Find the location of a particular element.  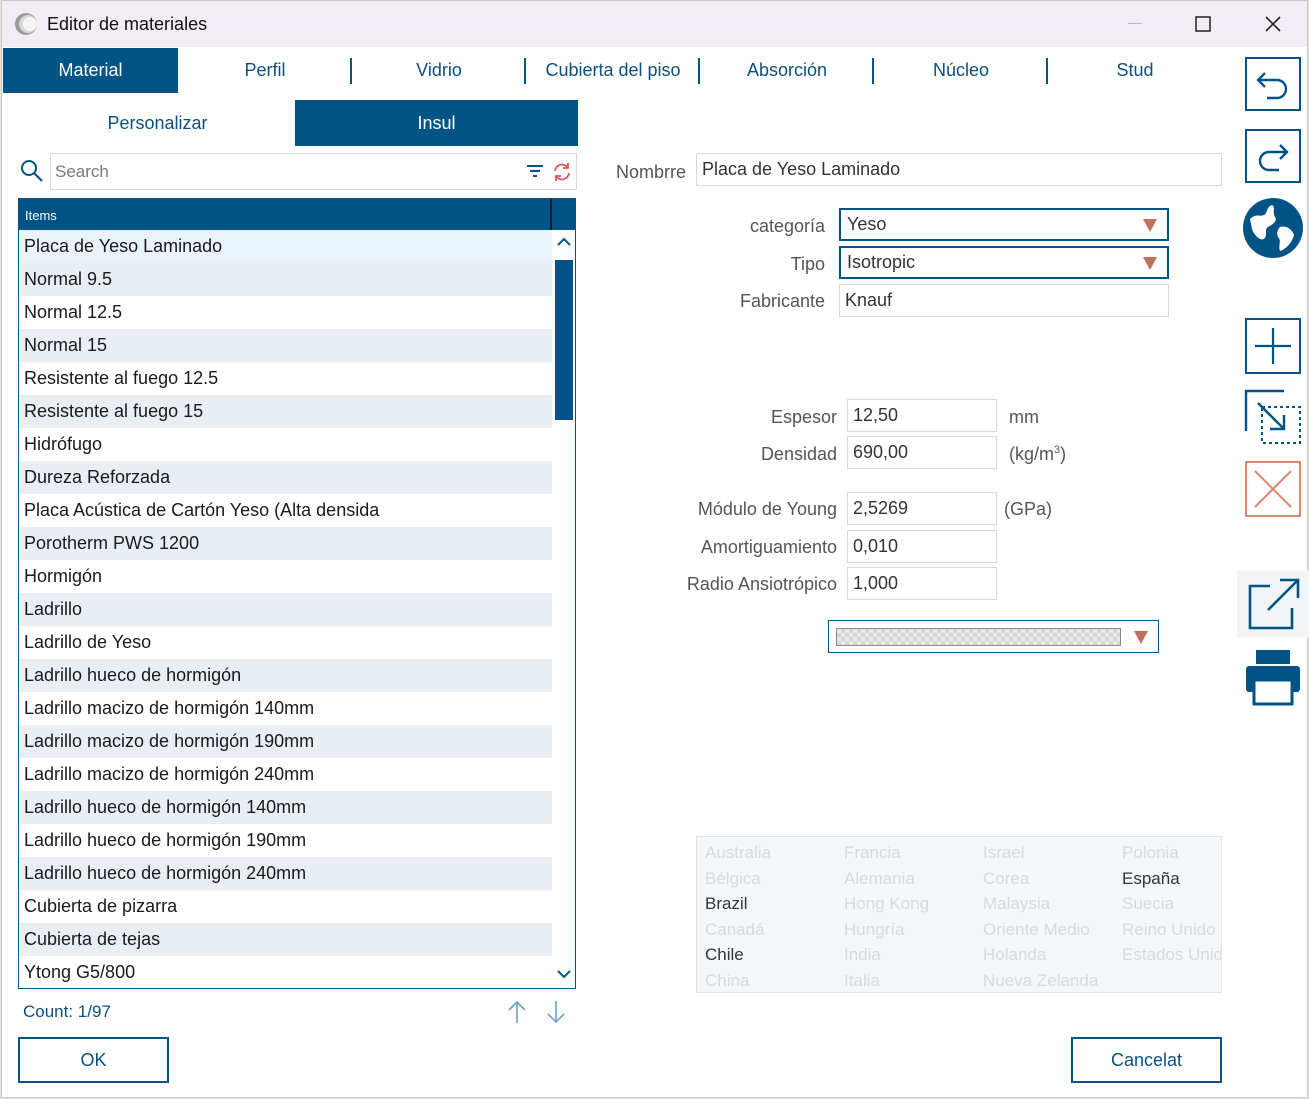

country-option: Australia is located at coordinates (738, 852).